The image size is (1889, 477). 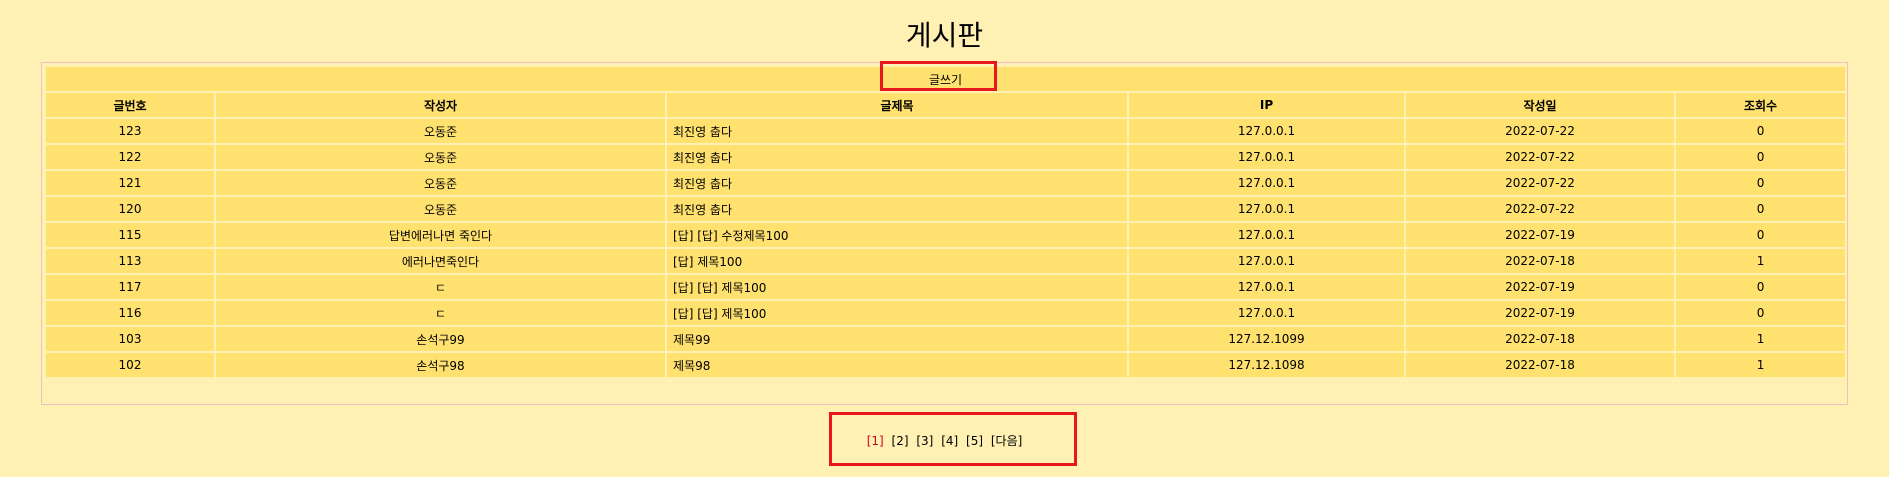 I want to click on page-link-1: [1], so click(x=875, y=441).